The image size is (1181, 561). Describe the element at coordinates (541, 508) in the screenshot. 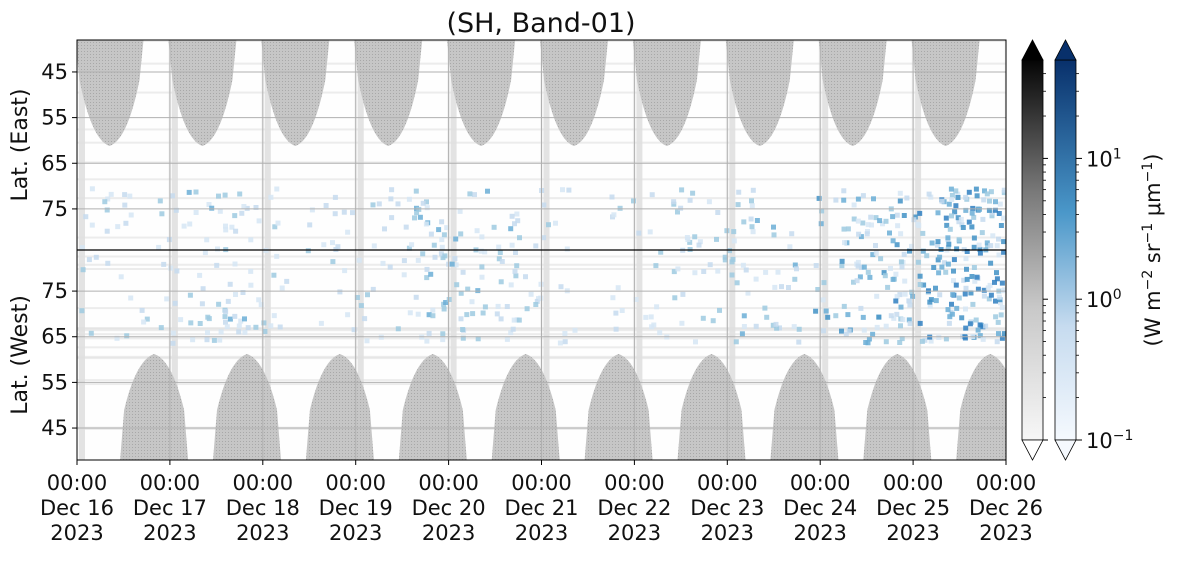

I see `xtick-label: 00:00 Dec 21 2023` at that location.